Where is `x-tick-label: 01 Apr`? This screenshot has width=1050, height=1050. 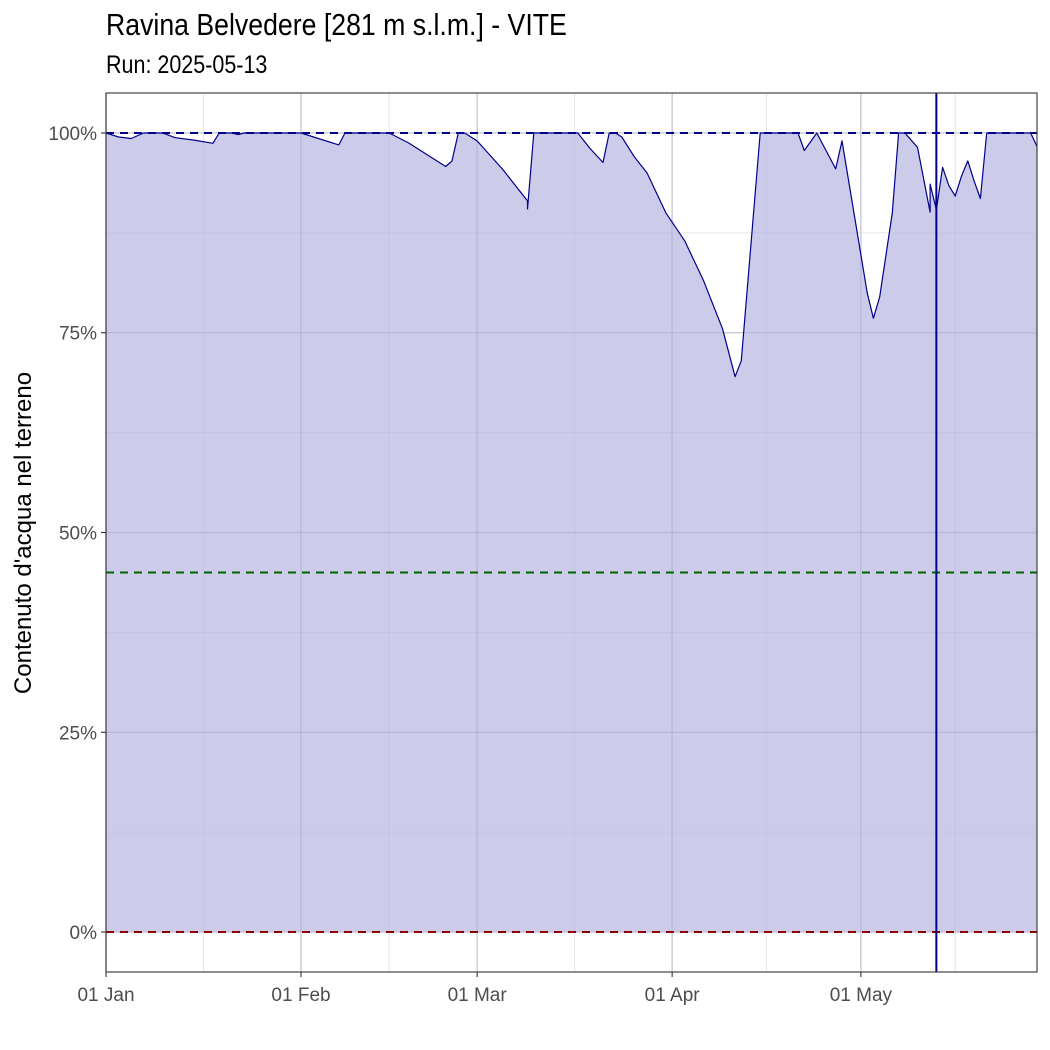
x-tick-label: 01 Apr is located at coordinates (673, 995).